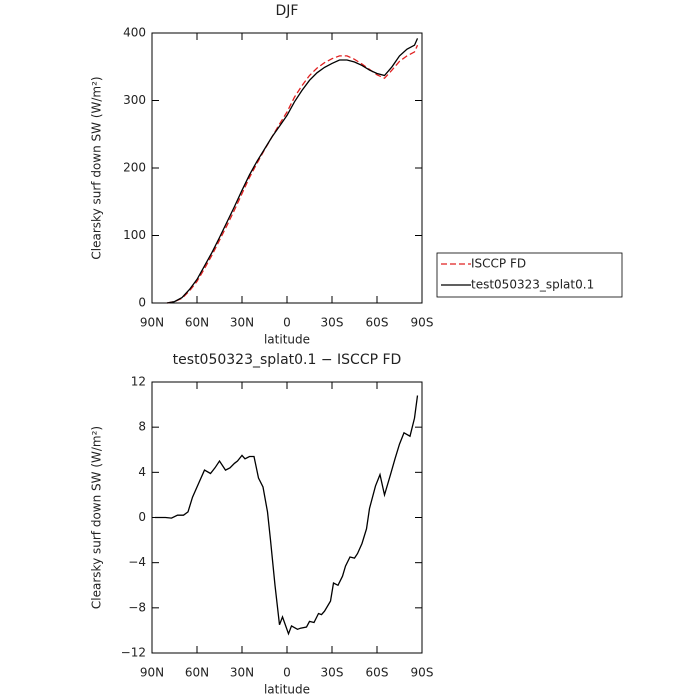 The width and height of the screenshot is (700, 700). Describe the element at coordinates (142, 427) in the screenshot. I see `y-tick-label: 8` at that location.